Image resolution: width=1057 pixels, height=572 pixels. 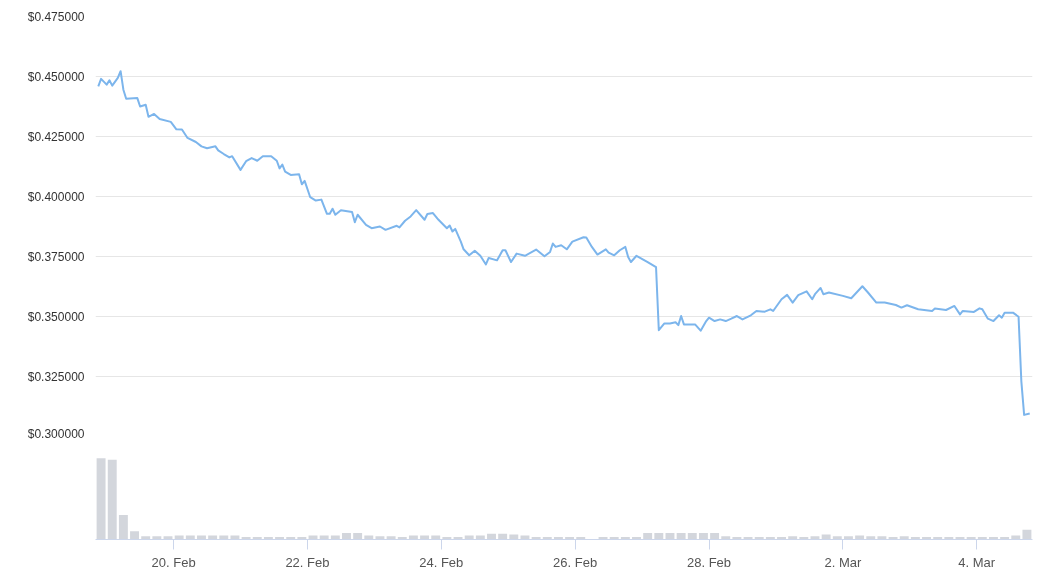 I want to click on x-tick-label: 20. Feb, so click(x=173, y=562).